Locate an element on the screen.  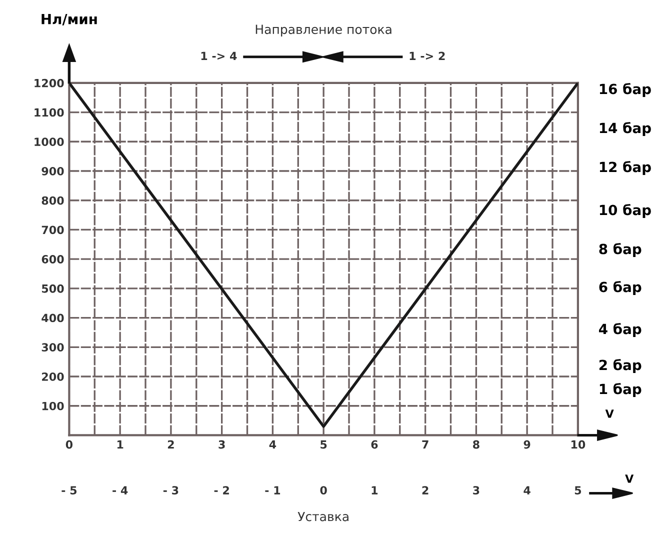
x-tick-label: 8 is located at coordinates (476, 444).